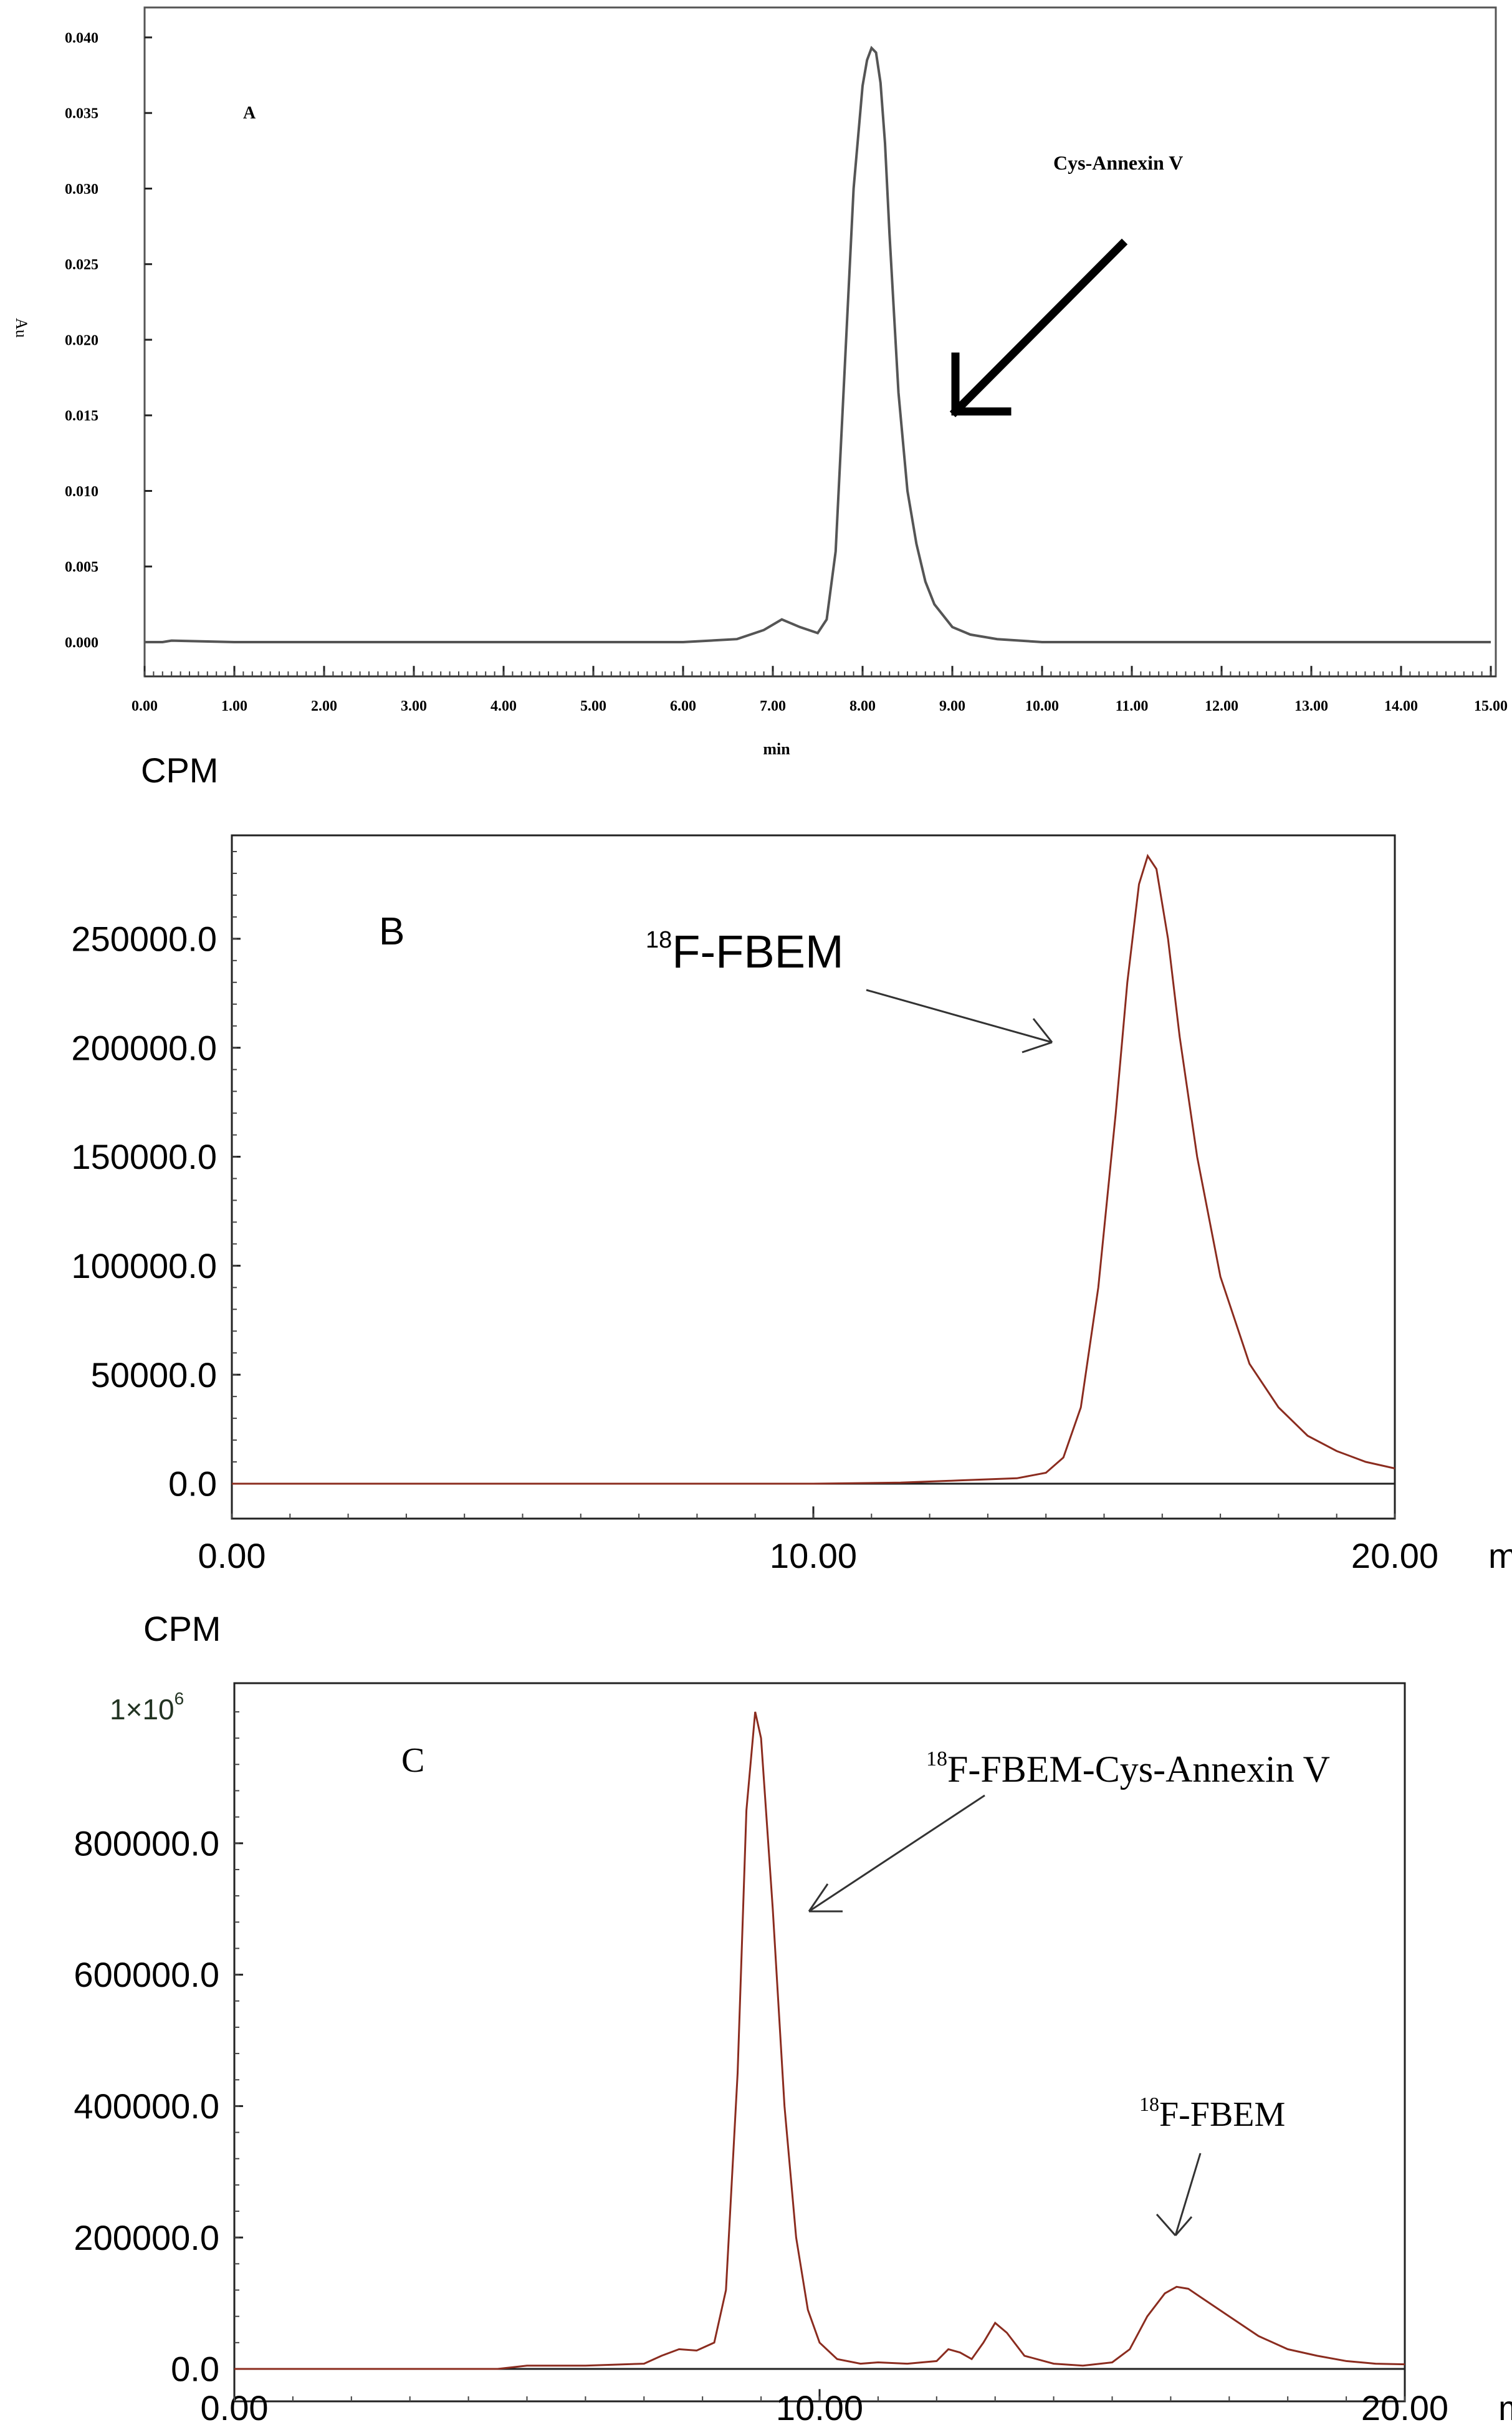  What do you see at coordinates (144, 1156) in the screenshot?
I see `y-tick-label: 150000.0` at bounding box center [144, 1156].